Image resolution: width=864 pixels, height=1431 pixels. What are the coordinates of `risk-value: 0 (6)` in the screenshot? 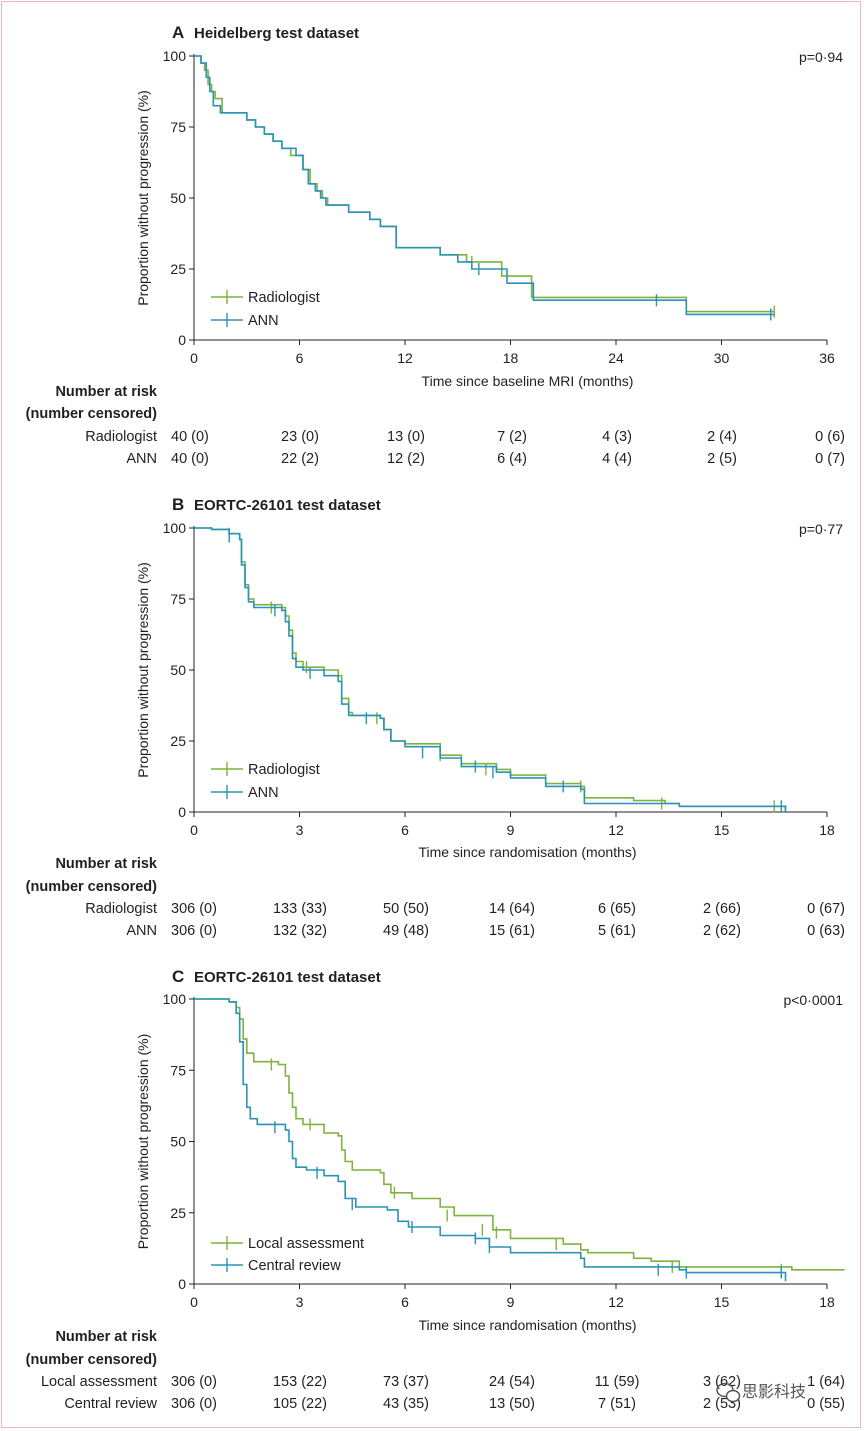 It's located at (830, 437).